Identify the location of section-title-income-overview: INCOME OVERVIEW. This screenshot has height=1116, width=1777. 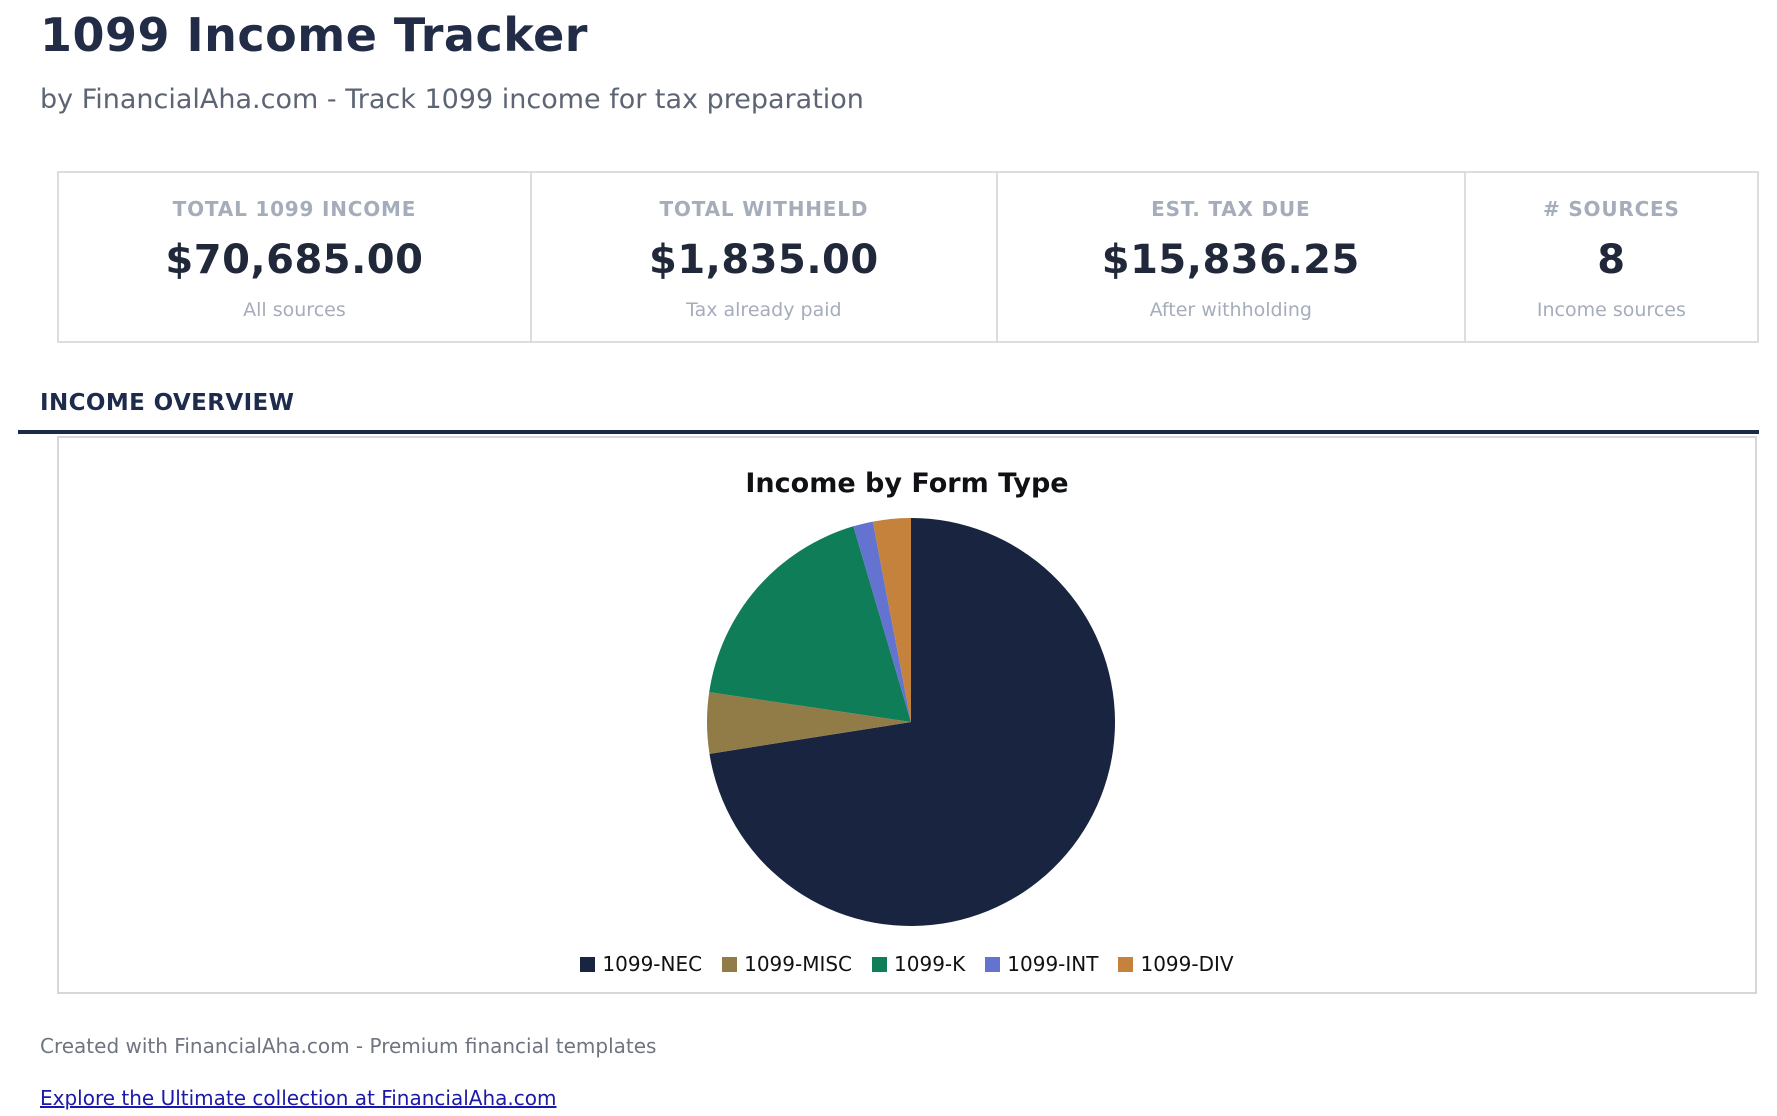
(167, 403).